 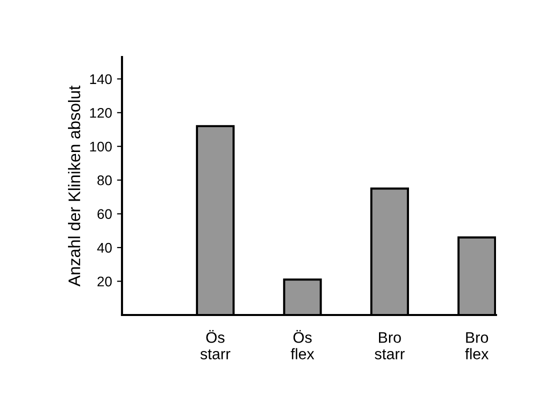 I want to click on y-tick-label: 140, so click(x=101, y=79).